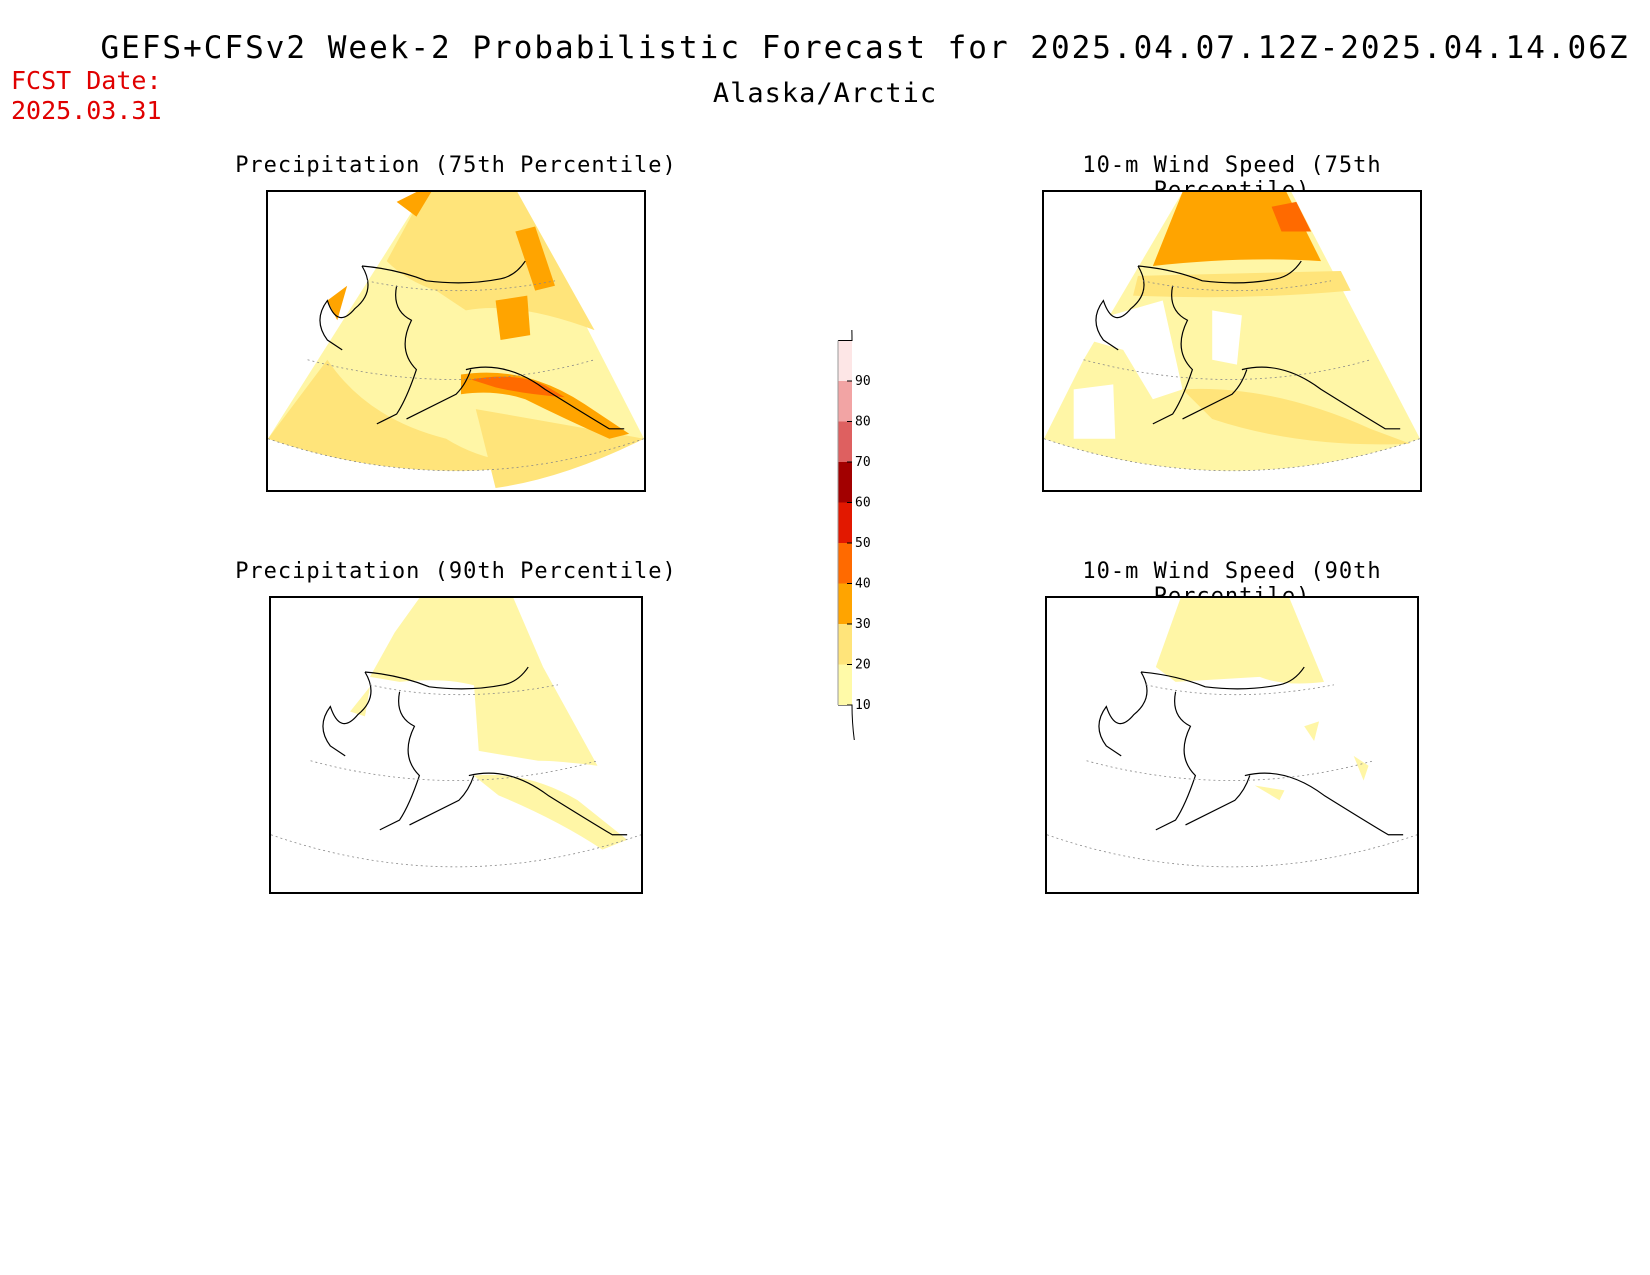 The width and height of the screenshot is (1650, 1275). What do you see at coordinates (863, 503) in the screenshot?
I see `colorbar-label-60: 60` at bounding box center [863, 503].